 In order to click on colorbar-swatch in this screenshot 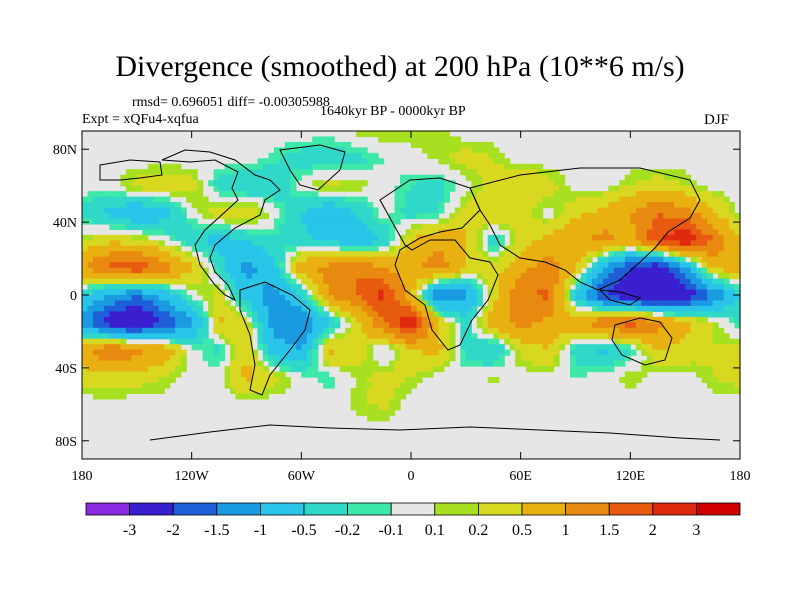, I will do `click(674, 509)`.